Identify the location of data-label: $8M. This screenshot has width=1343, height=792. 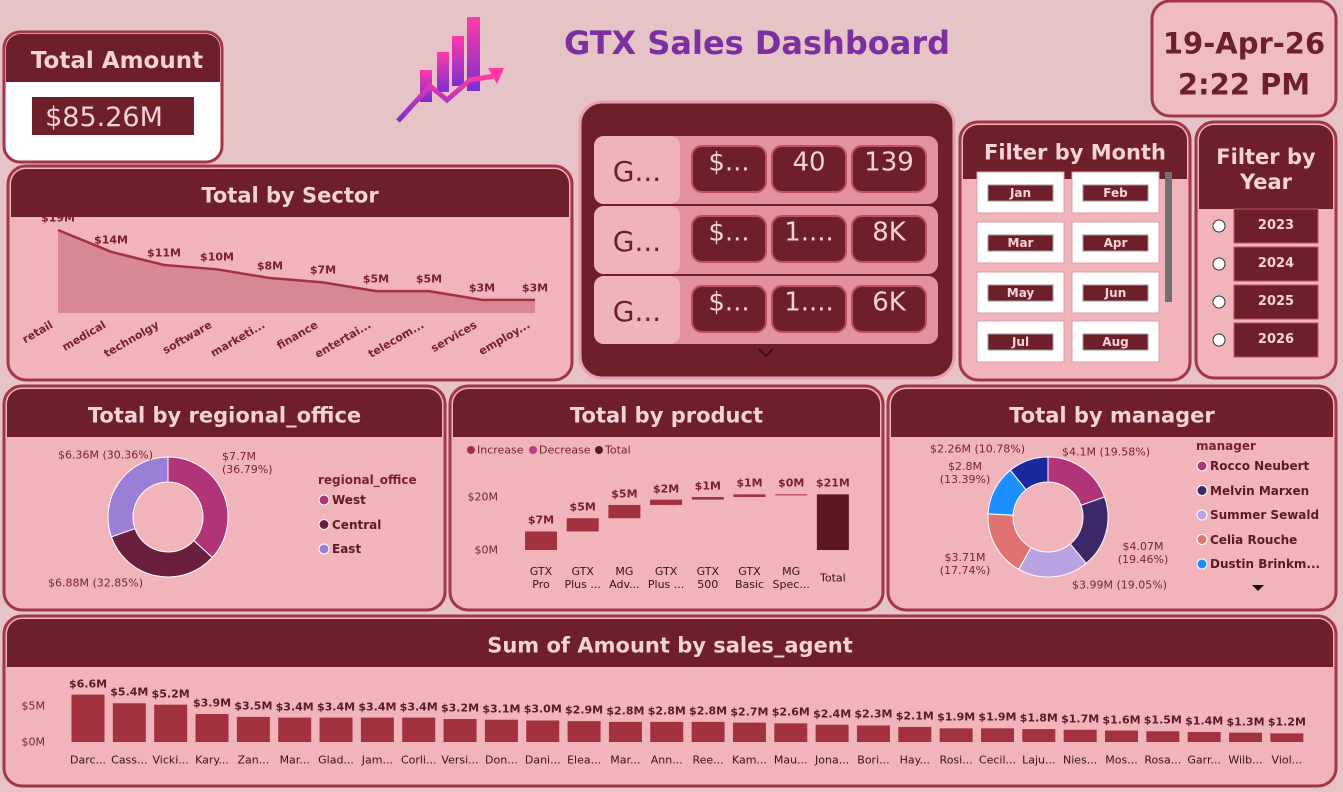
(270, 266).